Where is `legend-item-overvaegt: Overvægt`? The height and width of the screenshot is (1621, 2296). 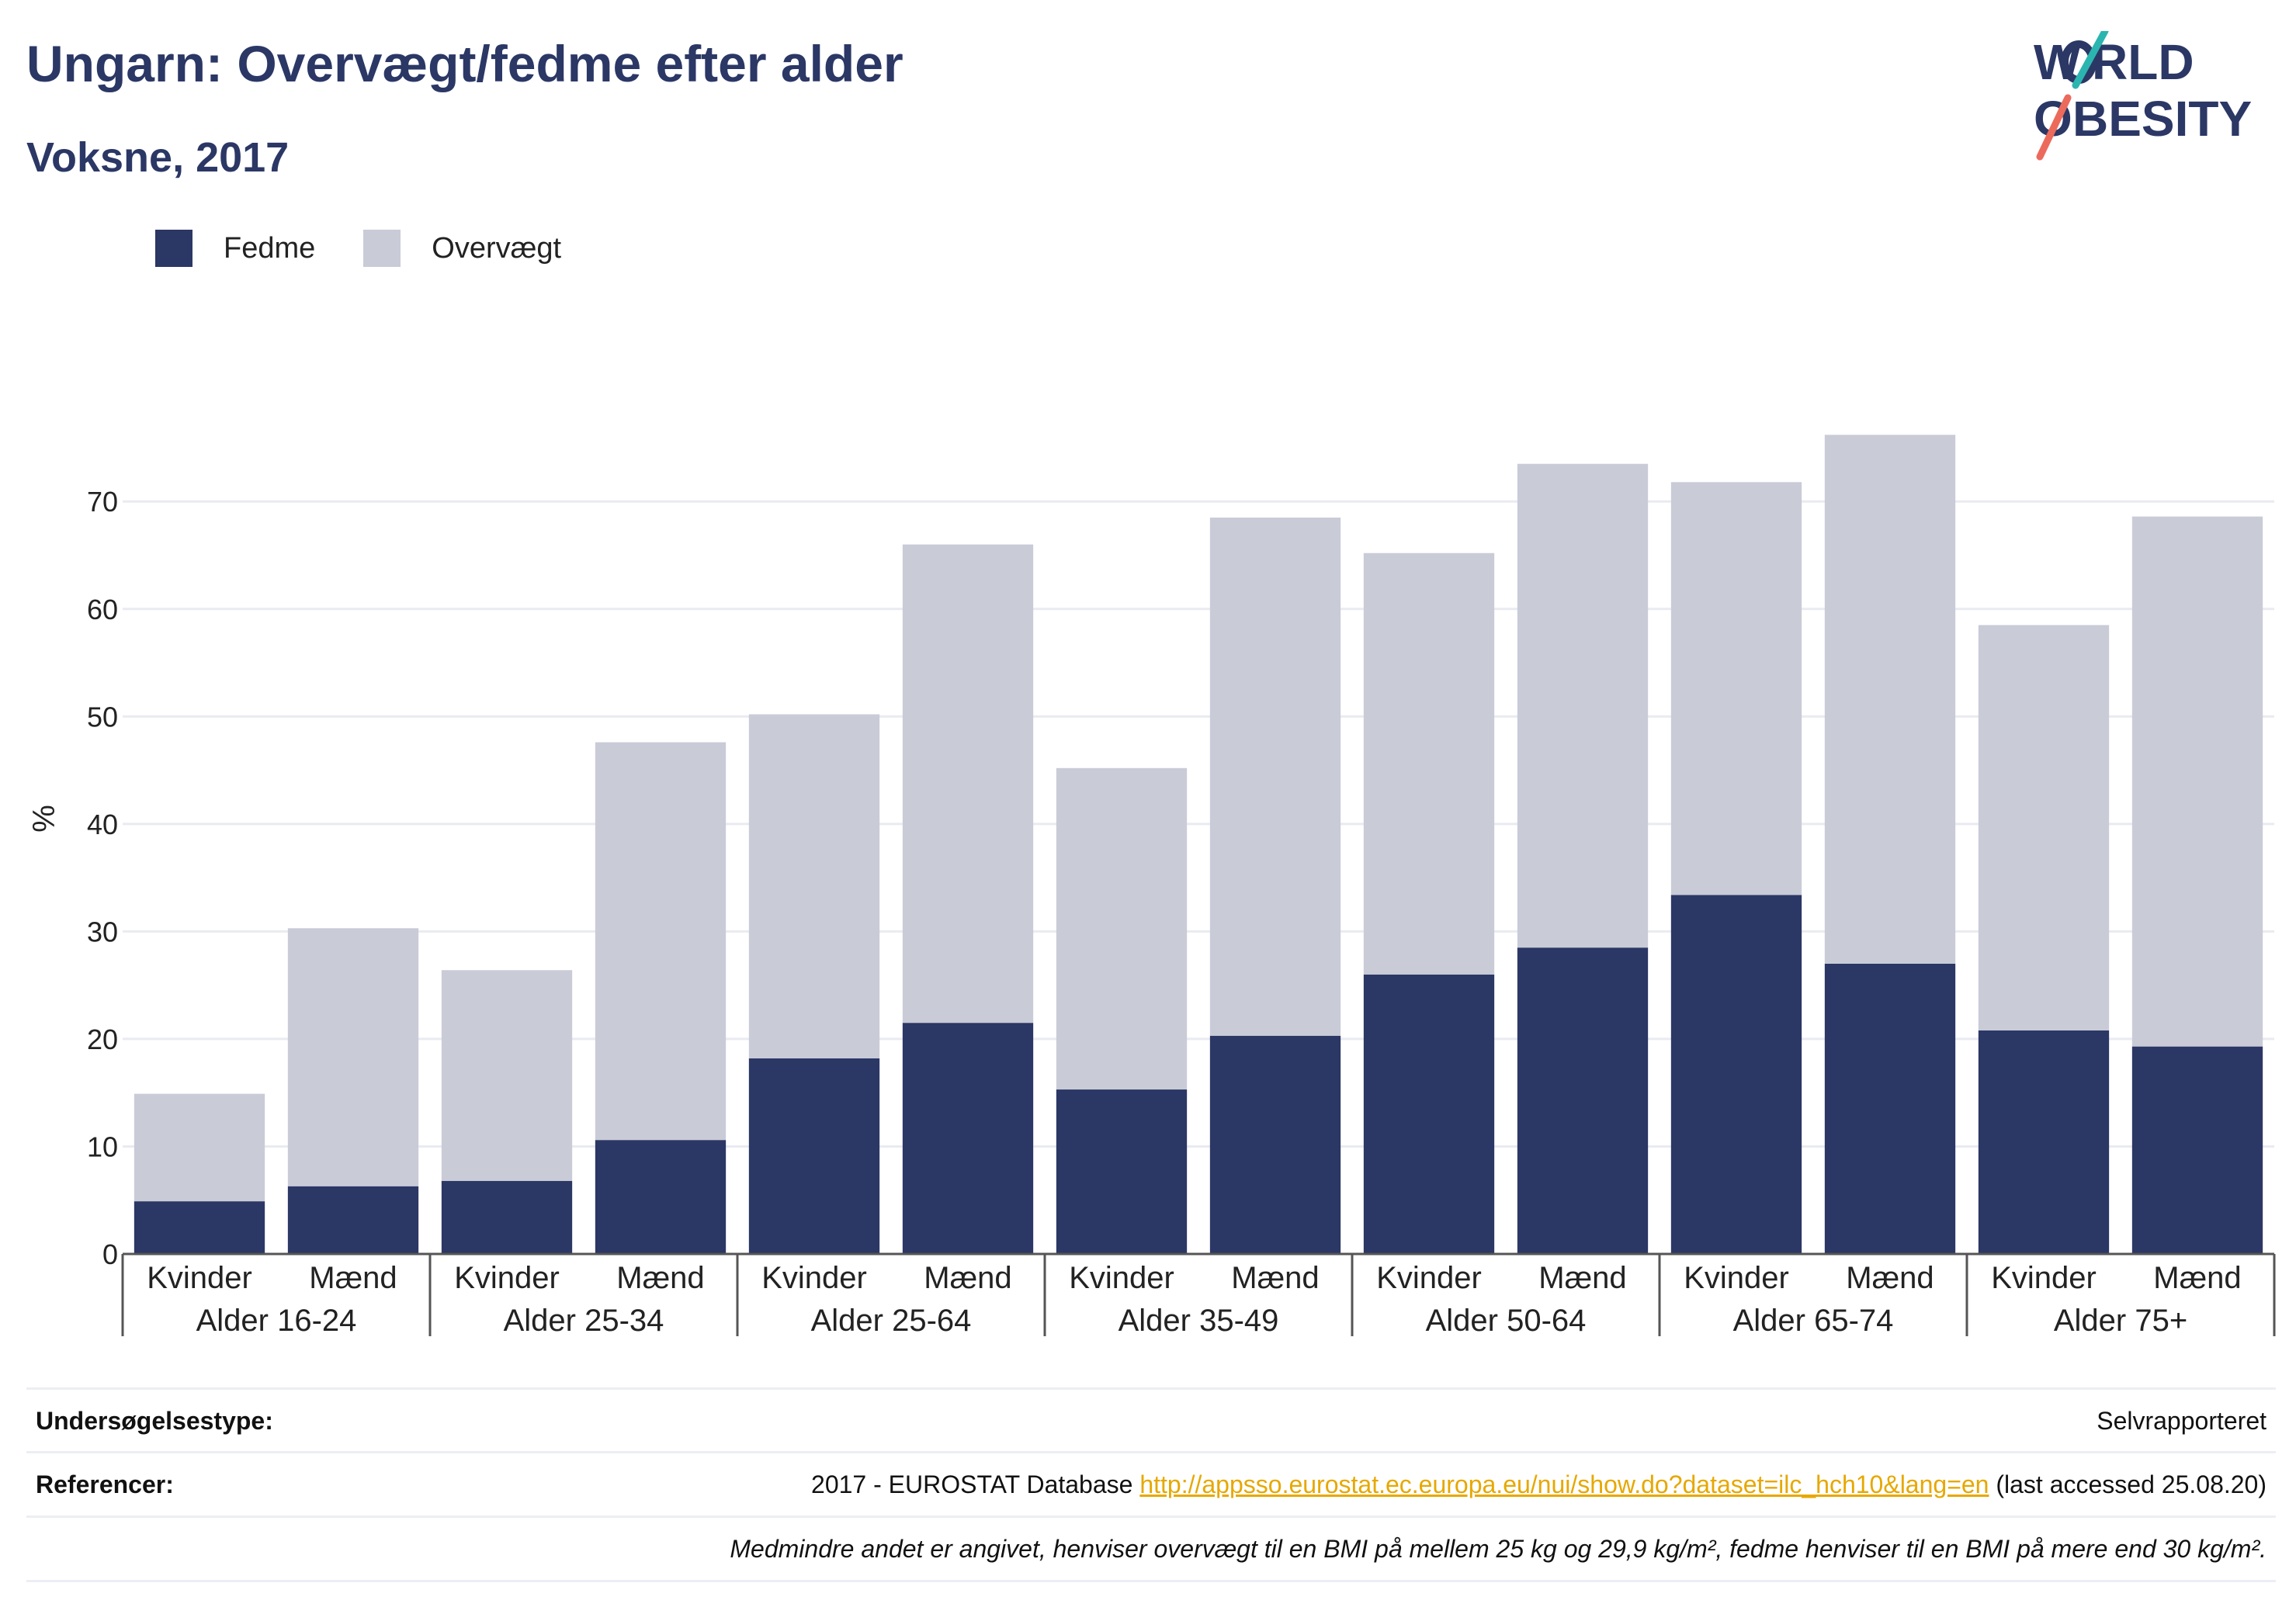
legend-item-overvaegt: Overvægt is located at coordinates (462, 248).